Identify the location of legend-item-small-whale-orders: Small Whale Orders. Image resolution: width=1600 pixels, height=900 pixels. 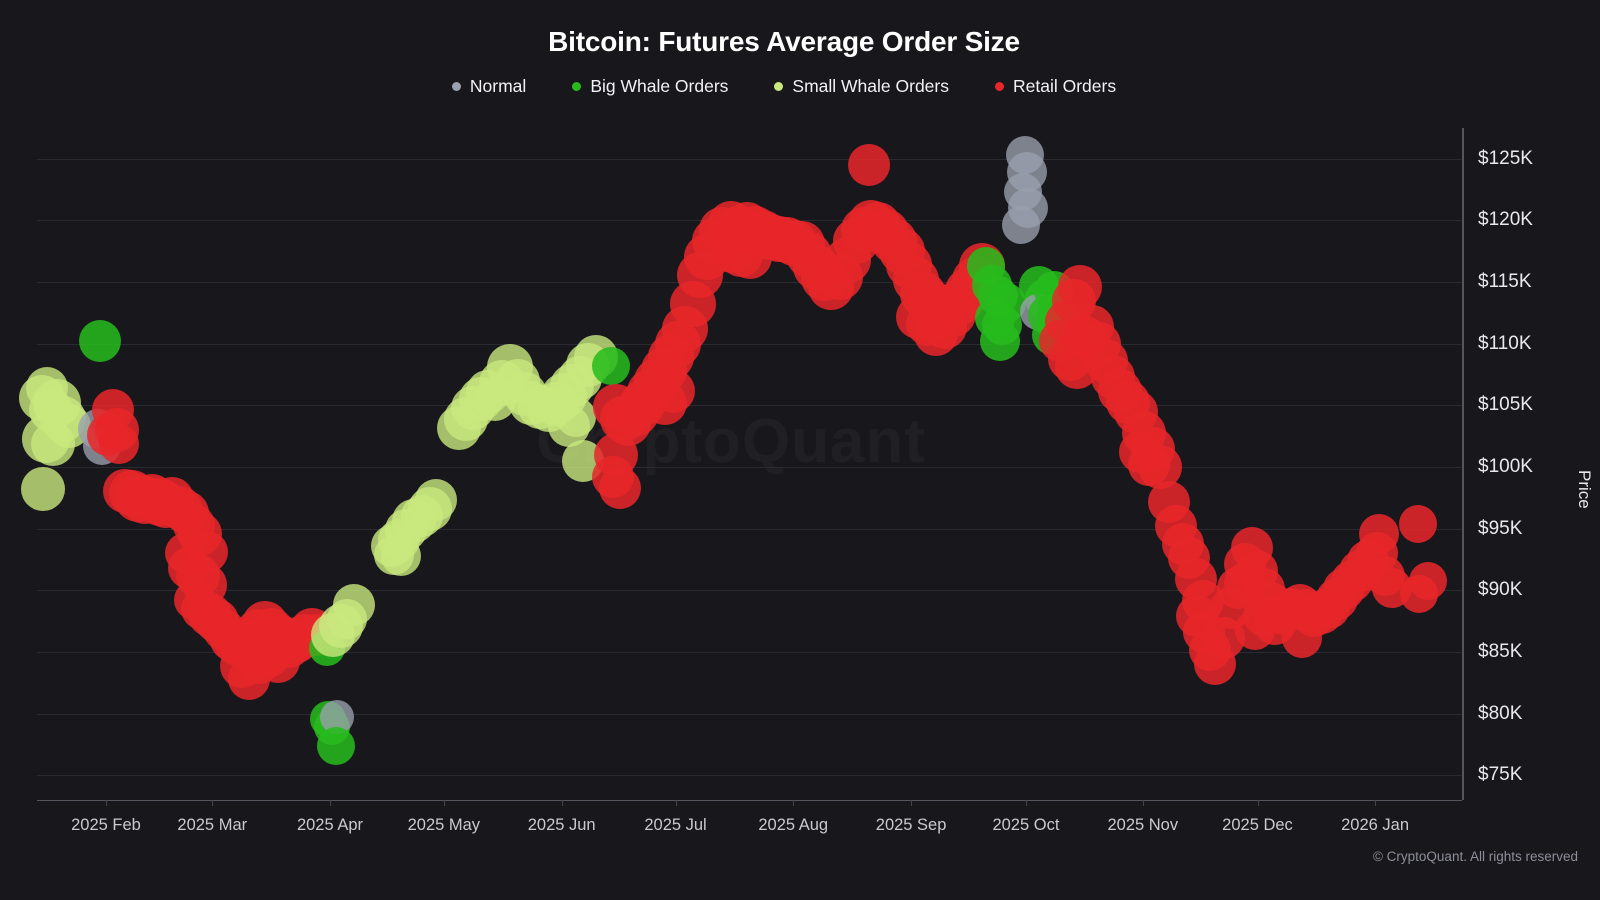
(861, 86).